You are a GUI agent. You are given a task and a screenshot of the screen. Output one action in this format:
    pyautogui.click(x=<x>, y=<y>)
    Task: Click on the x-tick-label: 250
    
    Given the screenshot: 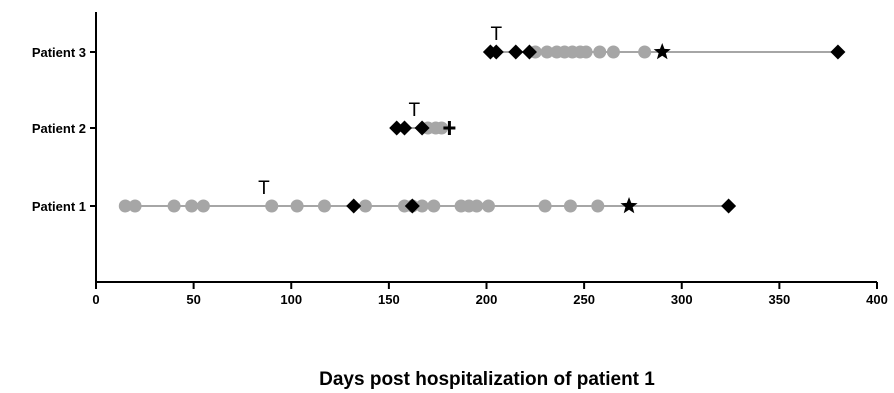 What is the action you would take?
    pyautogui.click(x=584, y=299)
    